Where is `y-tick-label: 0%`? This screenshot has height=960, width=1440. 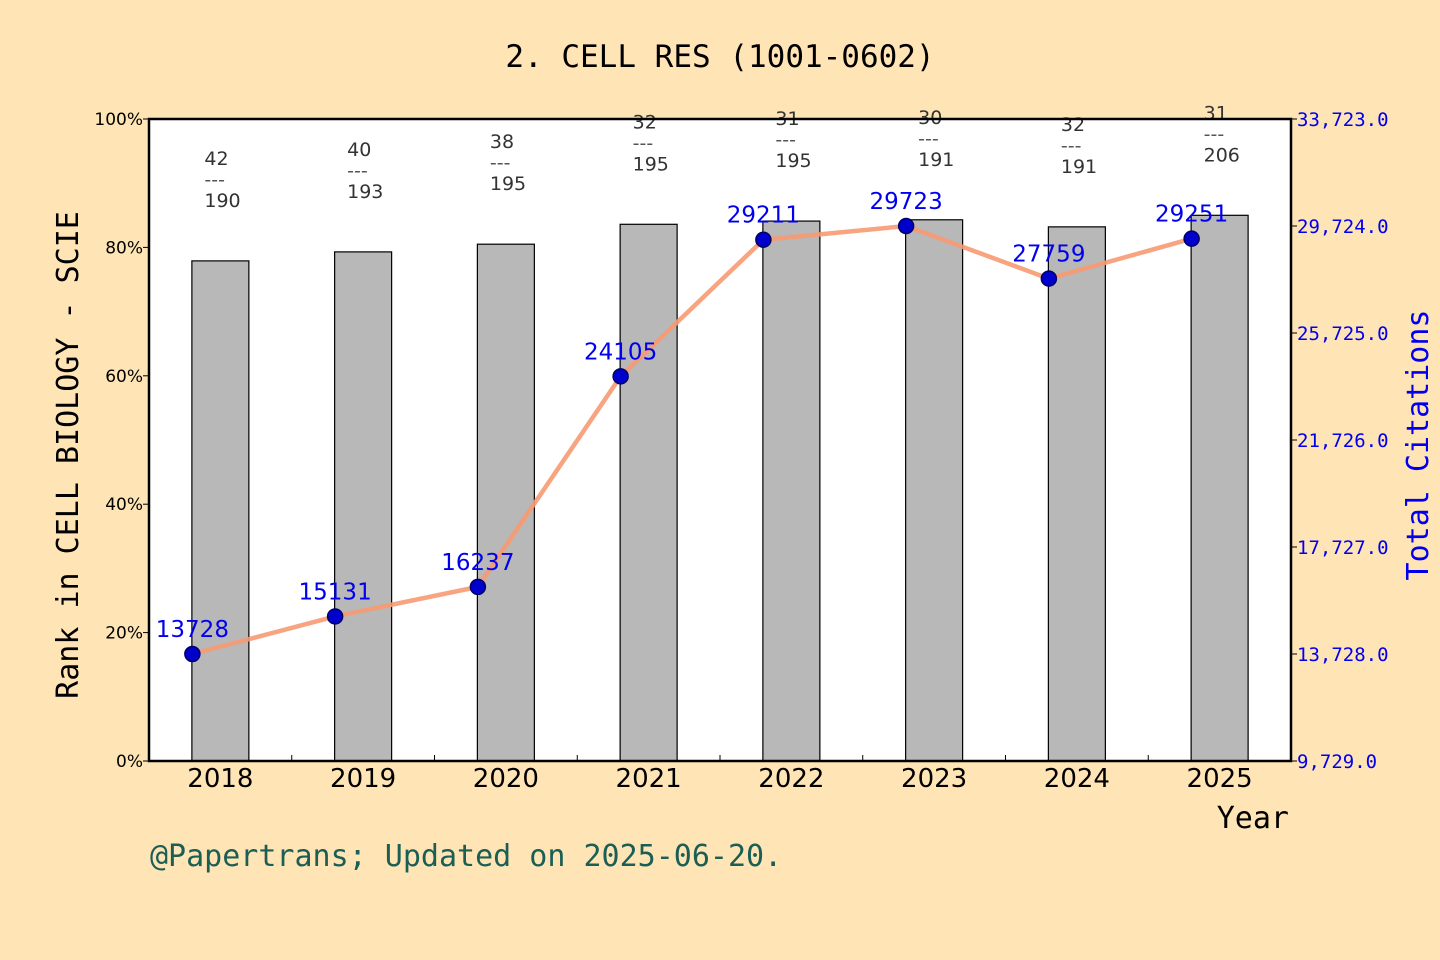
y-tick-label: 0% is located at coordinates (129, 762).